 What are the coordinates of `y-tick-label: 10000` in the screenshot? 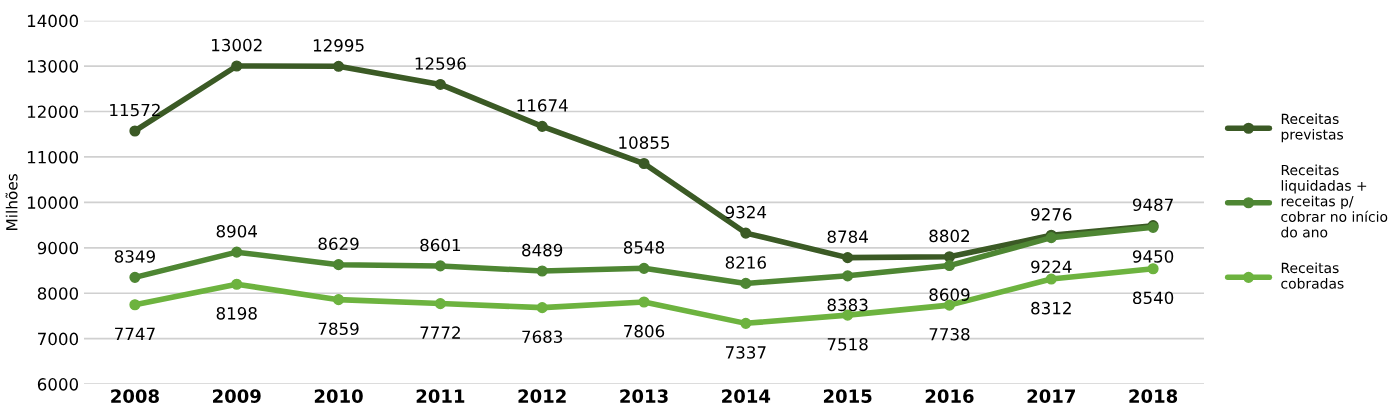 It's located at (53, 202).